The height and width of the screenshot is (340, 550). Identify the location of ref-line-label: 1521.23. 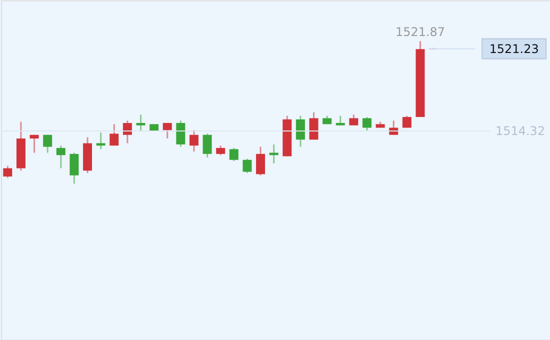
(514, 49).